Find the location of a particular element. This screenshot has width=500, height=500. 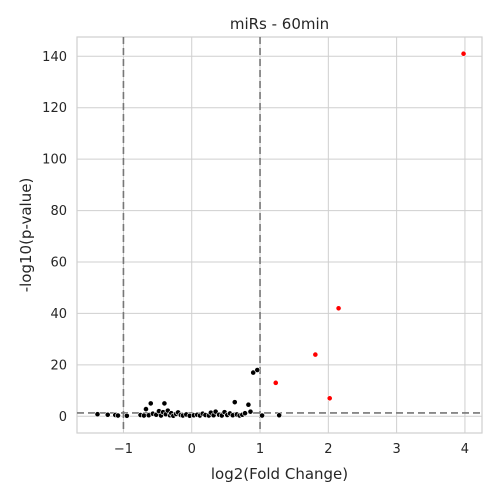

y-tick-label: 40 is located at coordinates (58, 314).